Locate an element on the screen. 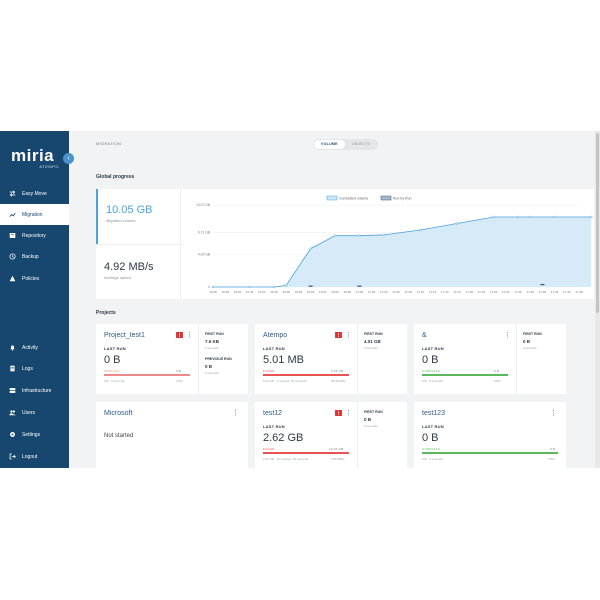 The image size is (600, 600). breadcrumb: MIGRATION is located at coordinates (109, 143).